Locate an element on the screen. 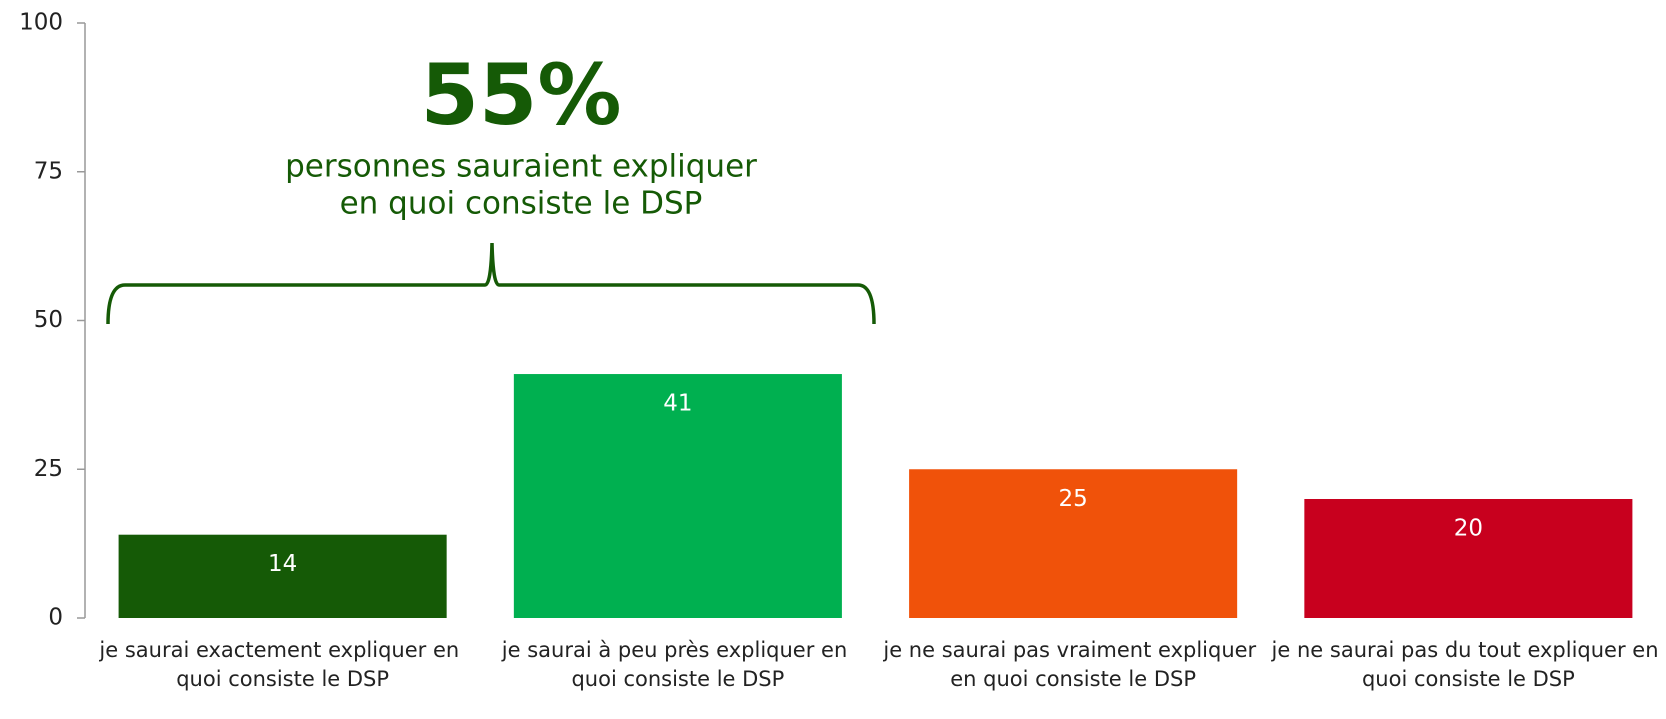  value-label: 41 is located at coordinates (677, 404).